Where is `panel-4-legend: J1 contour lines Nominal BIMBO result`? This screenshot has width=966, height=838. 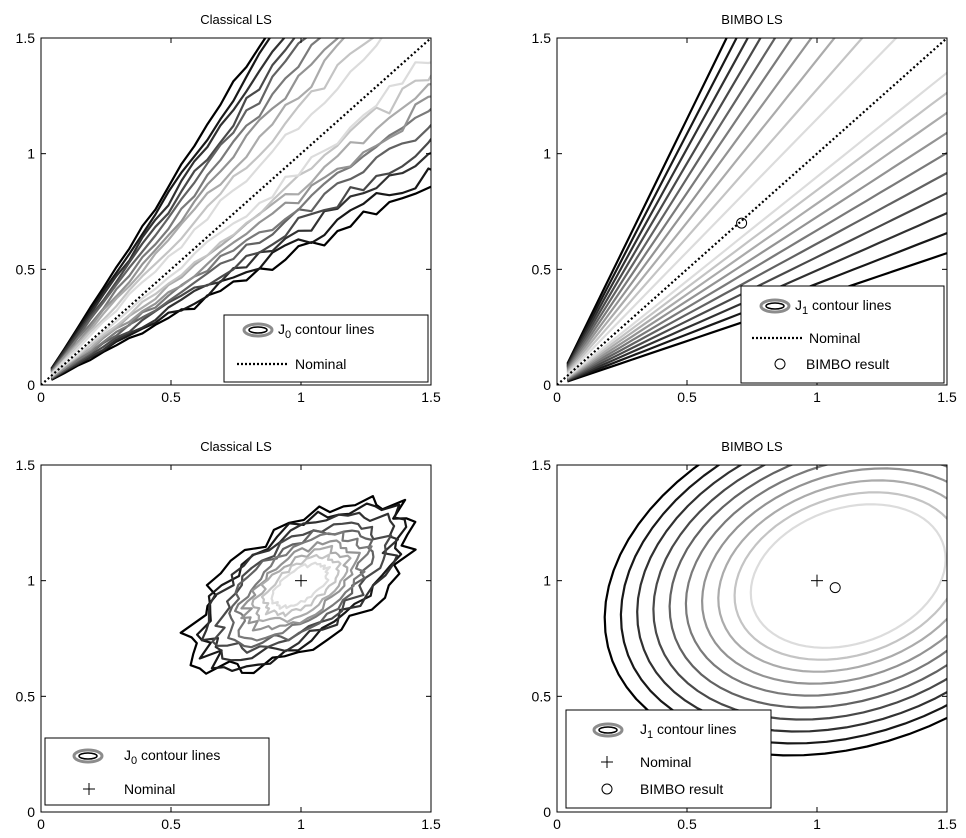 panel-4-legend: J1 contour lines Nominal BIMBO result is located at coordinates (668, 759).